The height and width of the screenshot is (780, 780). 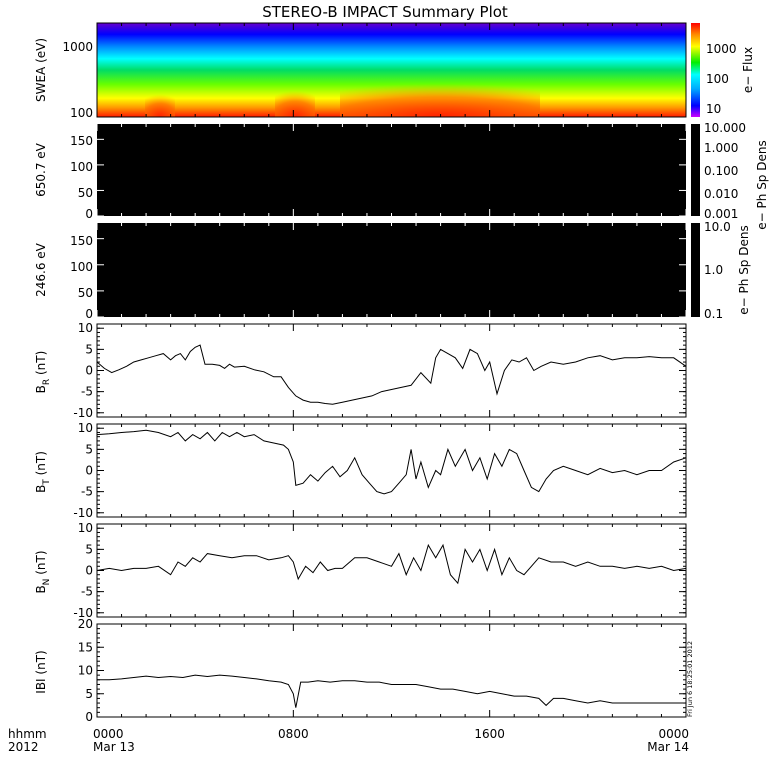 What do you see at coordinates (713, 270) in the screenshot?
I see `ph246-cbar-tick-label: 1.0` at bounding box center [713, 270].